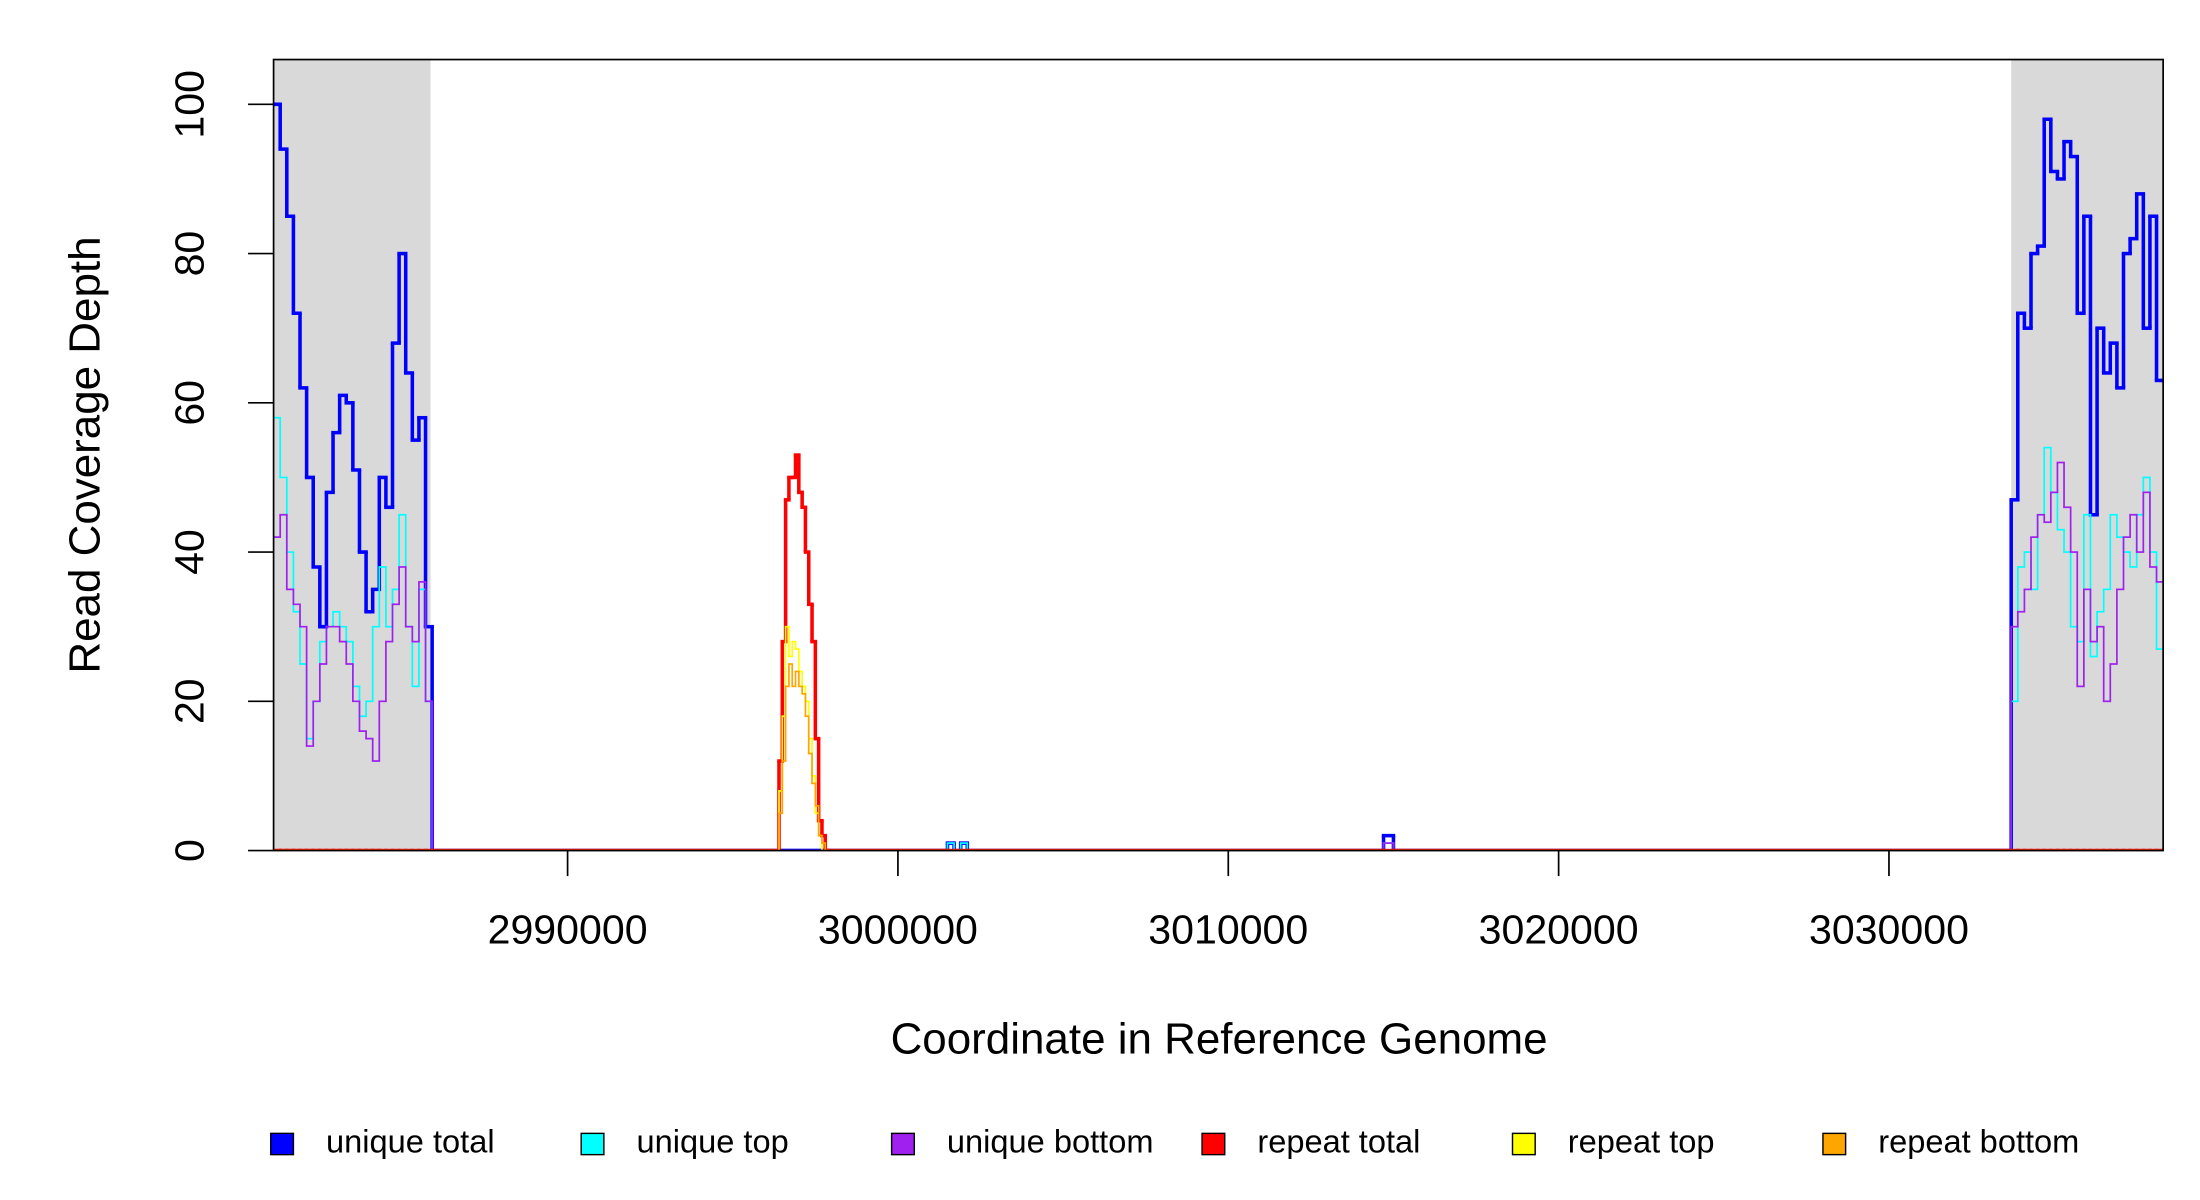 The width and height of the screenshot is (2200, 1200). I want to click on y-tick-label: 60, so click(190, 403).